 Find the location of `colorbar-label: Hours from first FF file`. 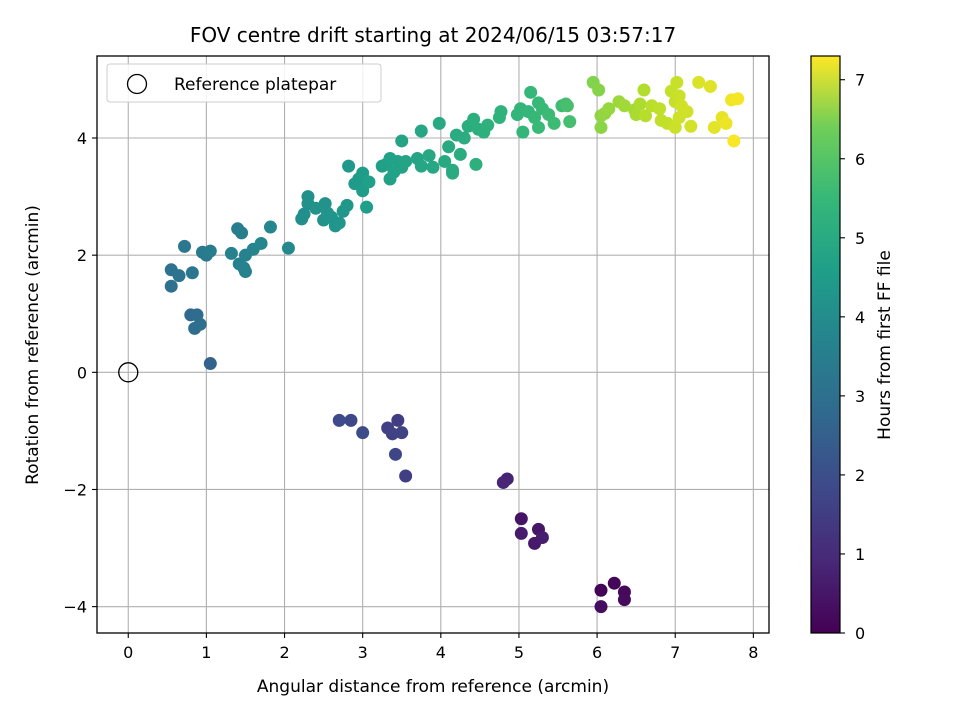

colorbar-label: Hours from first FF file is located at coordinates (885, 345).